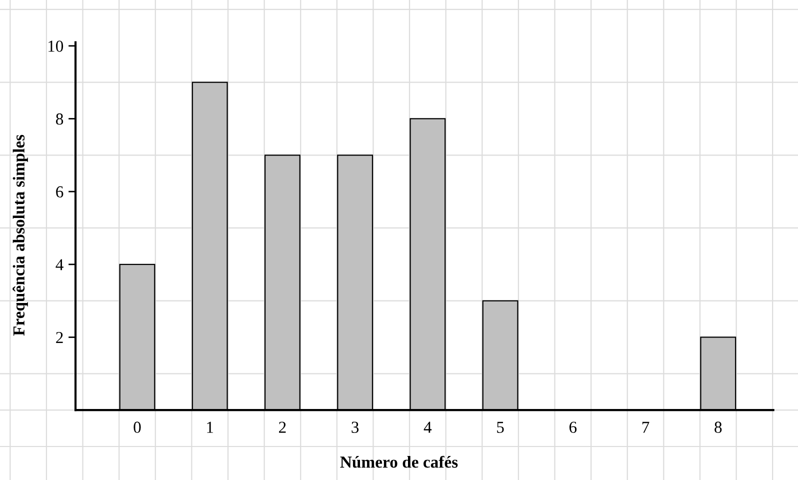 The image size is (798, 480). Describe the element at coordinates (59, 338) in the screenshot. I see `y-tick-label: 2` at that location.